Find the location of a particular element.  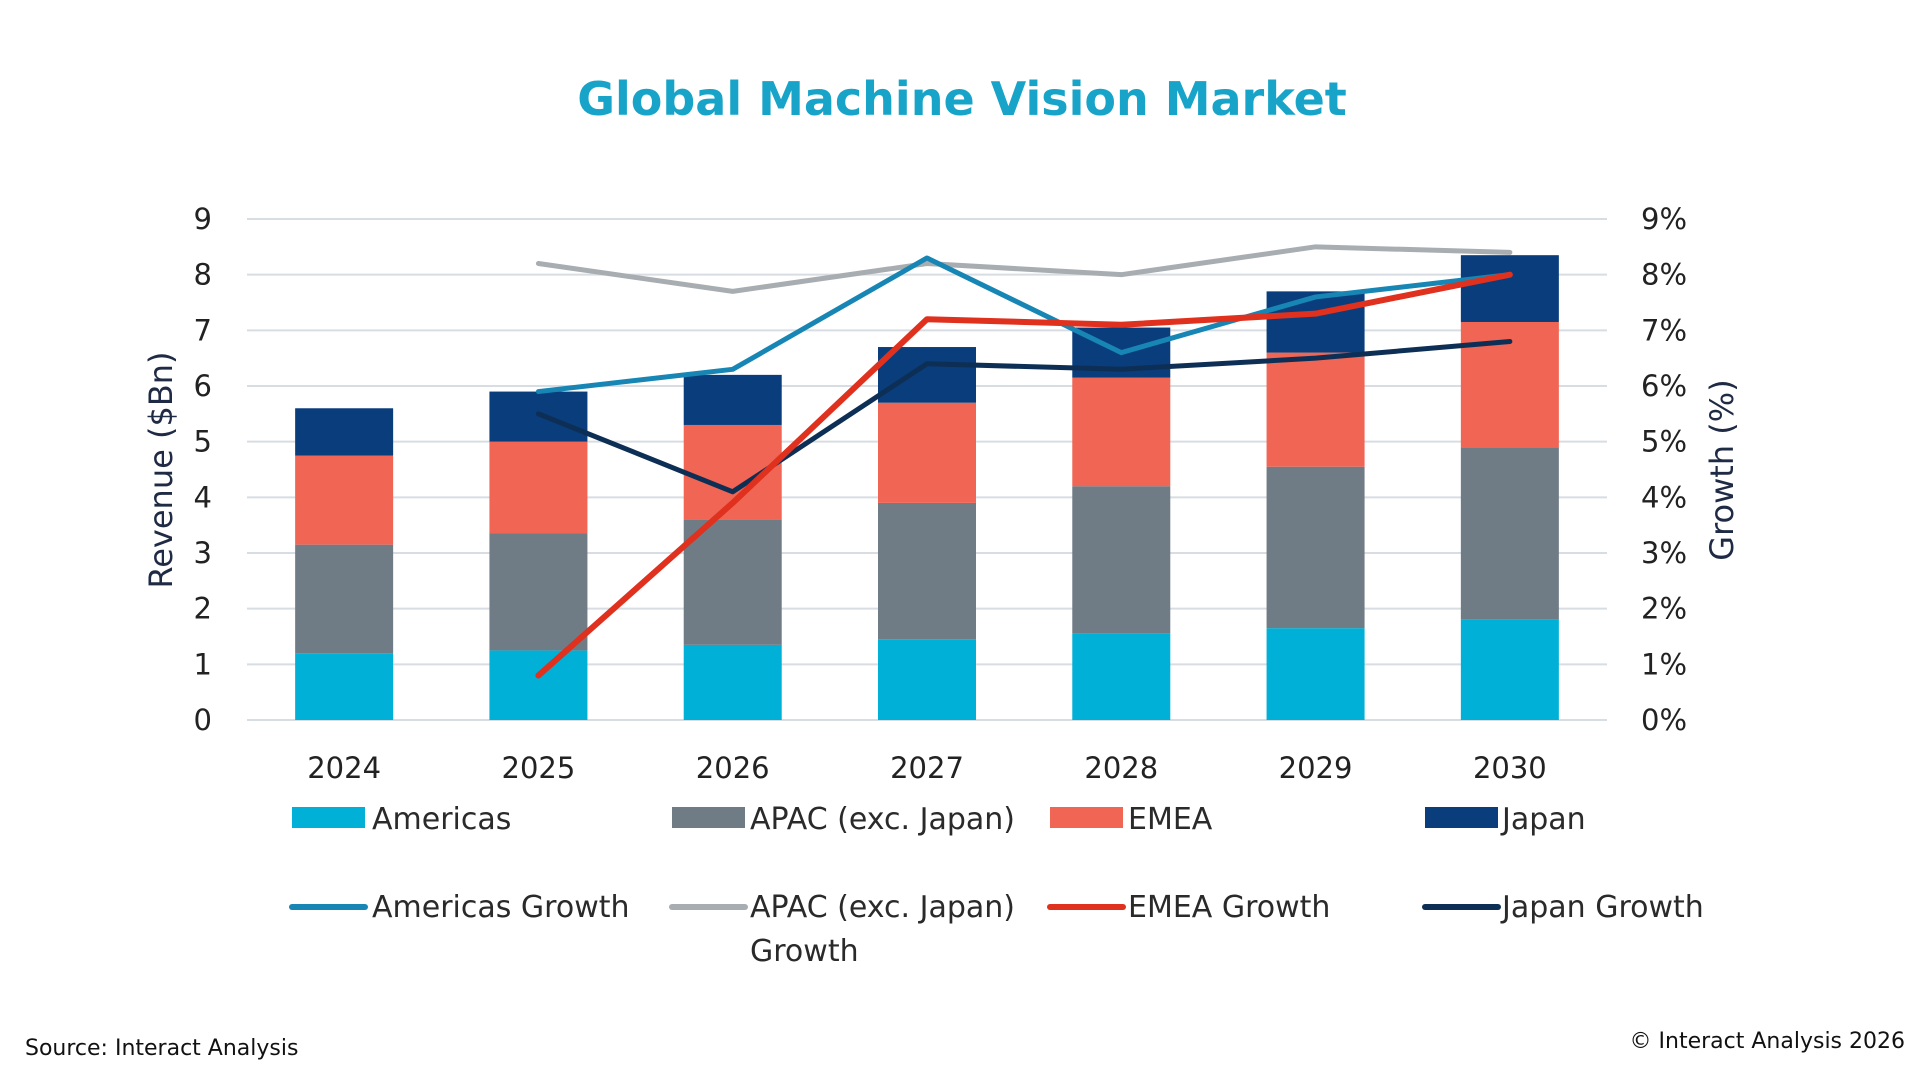

x-tick-label: 2024 is located at coordinates (344, 768).